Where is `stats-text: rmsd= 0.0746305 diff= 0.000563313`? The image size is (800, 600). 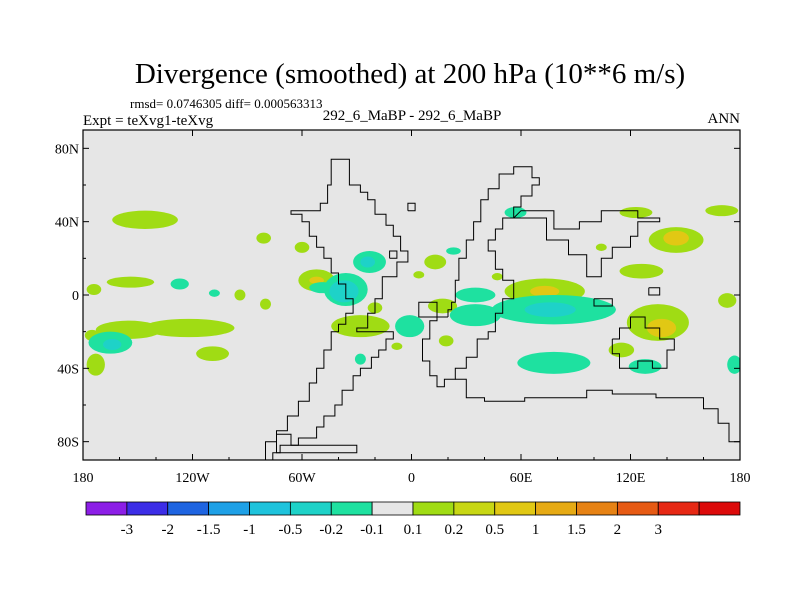 stats-text: rmsd= 0.0746305 diff= 0.000563313 is located at coordinates (226, 103).